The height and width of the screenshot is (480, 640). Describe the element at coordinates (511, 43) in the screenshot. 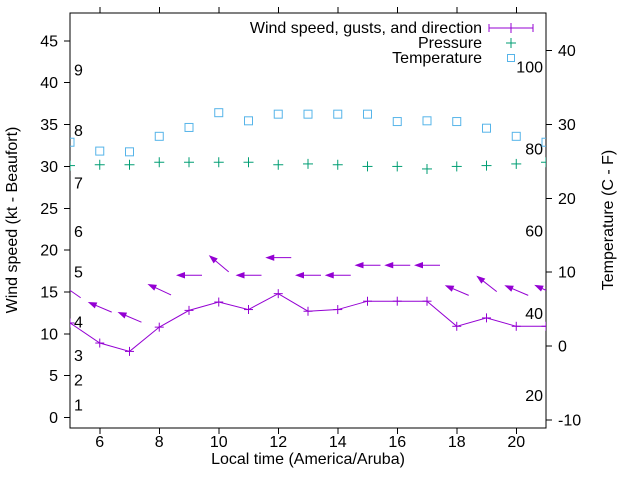

I see `legend-sample-pressure-icon` at that location.